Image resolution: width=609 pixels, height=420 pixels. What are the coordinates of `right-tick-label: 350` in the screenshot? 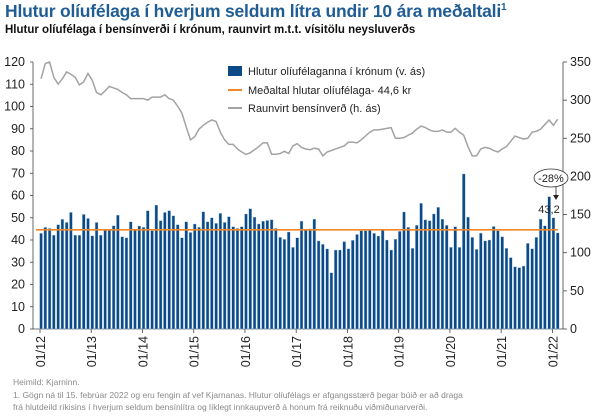 It's located at (580, 62).